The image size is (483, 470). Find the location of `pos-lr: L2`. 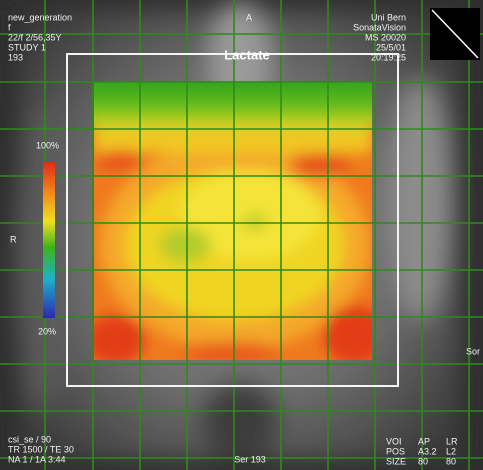

pos-lr: L2 is located at coordinates (451, 451).